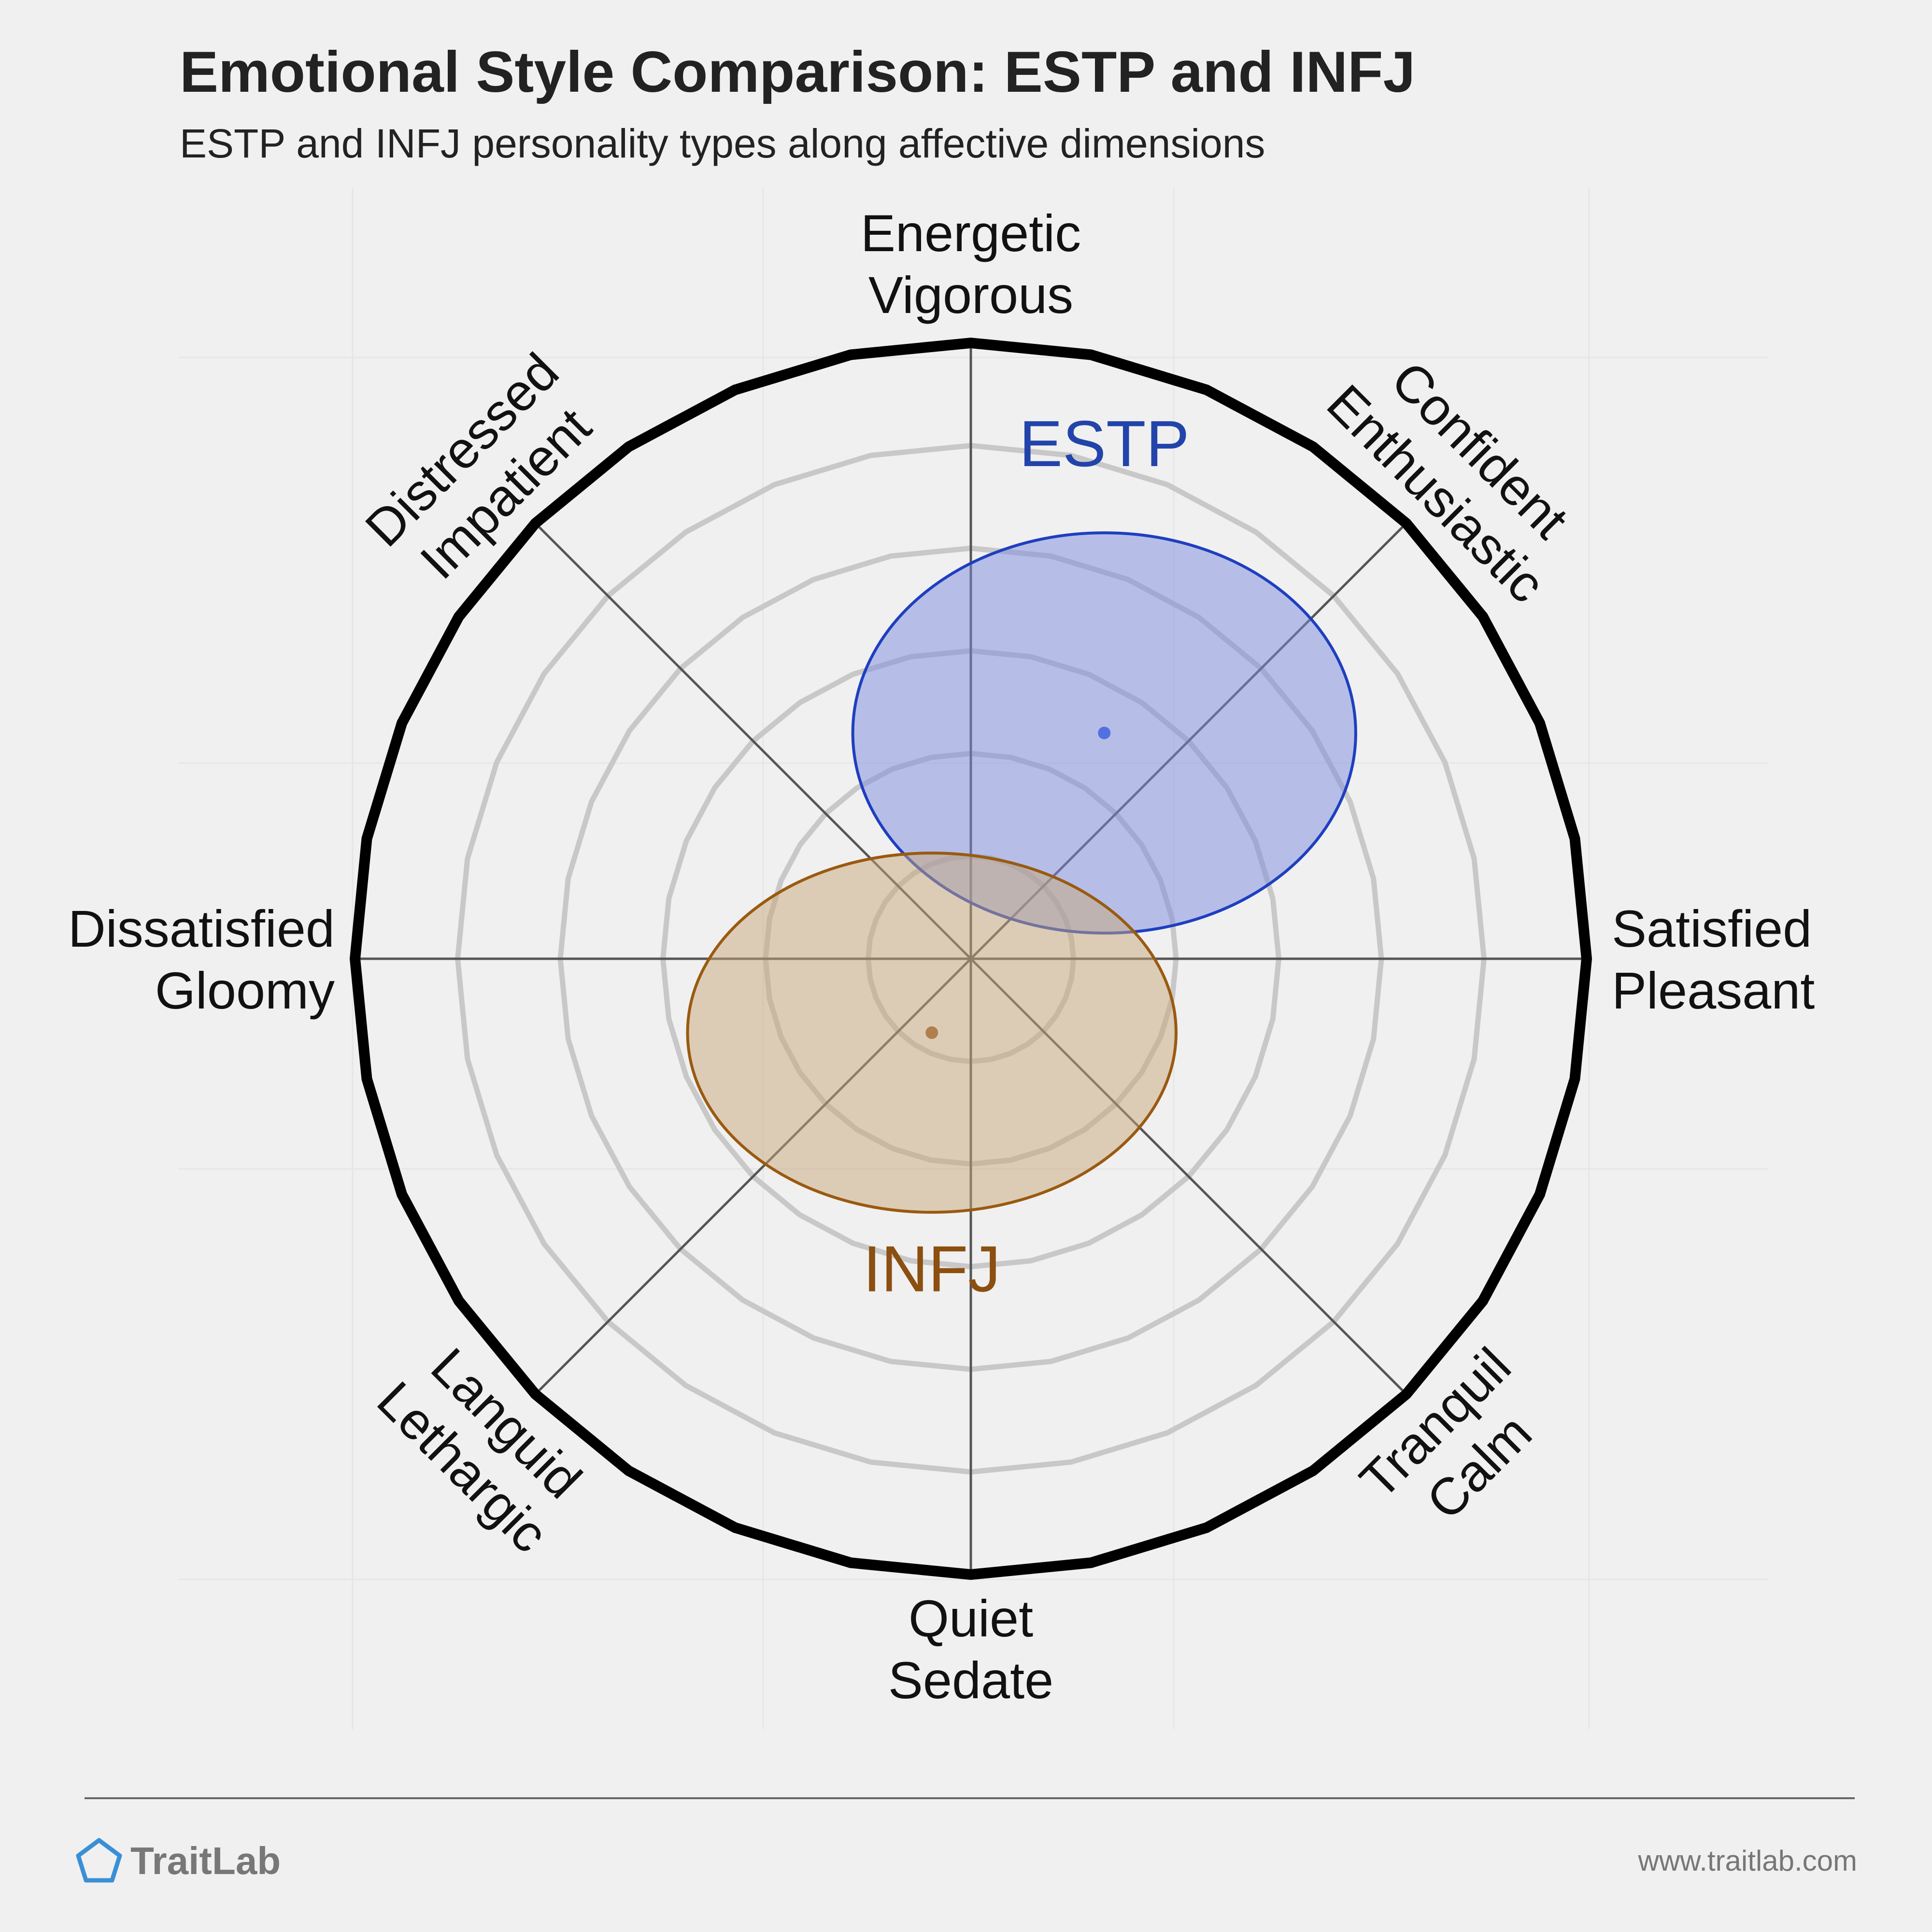 The width and height of the screenshot is (1932, 1932). I want to click on axis-label-text: Sedate, so click(970, 1680).